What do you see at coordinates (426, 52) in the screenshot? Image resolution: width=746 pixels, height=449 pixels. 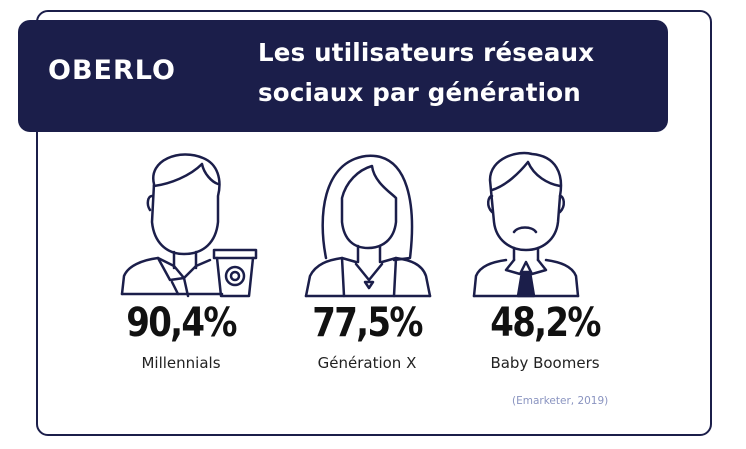 I see `title-line-1: Les utilisateurs réseaux` at bounding box center [426, 52].